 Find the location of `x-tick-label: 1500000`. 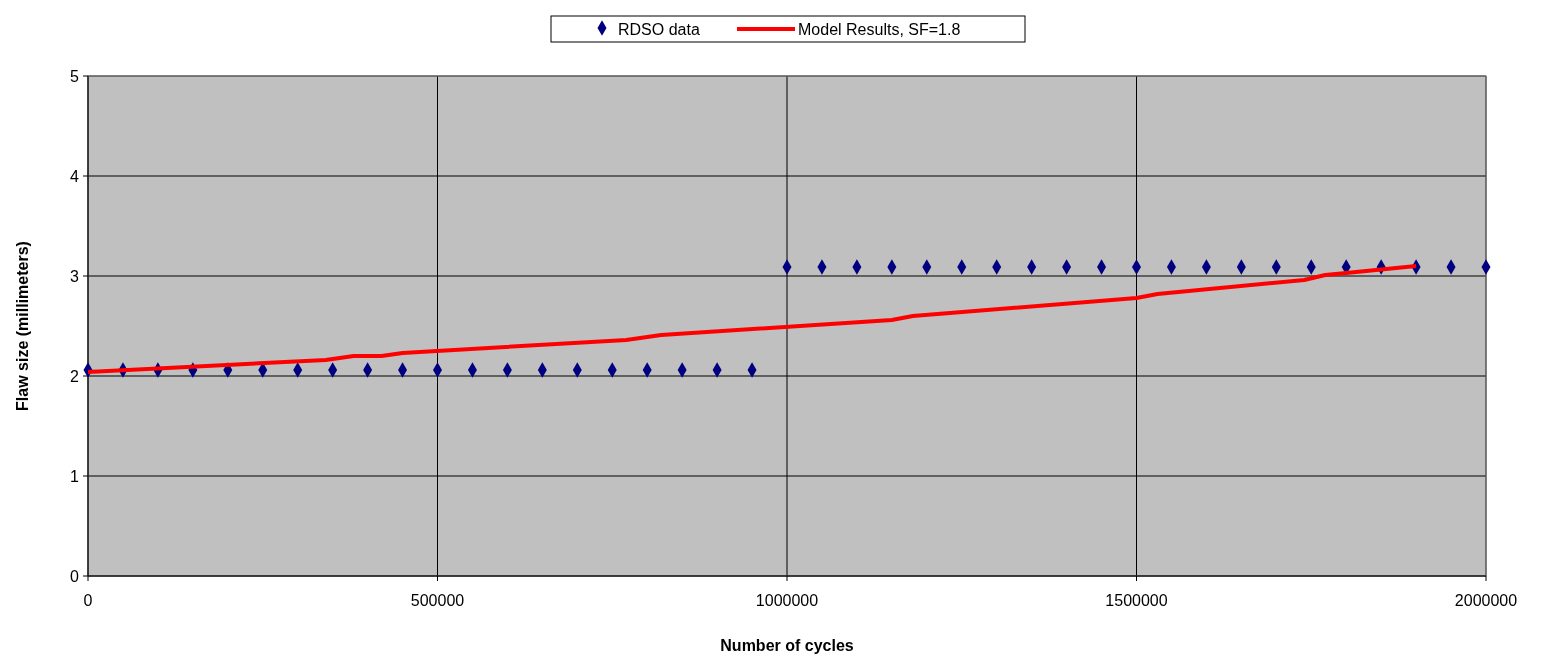

x-tick-label: 1500000 is located at coordinates (1136, 600).